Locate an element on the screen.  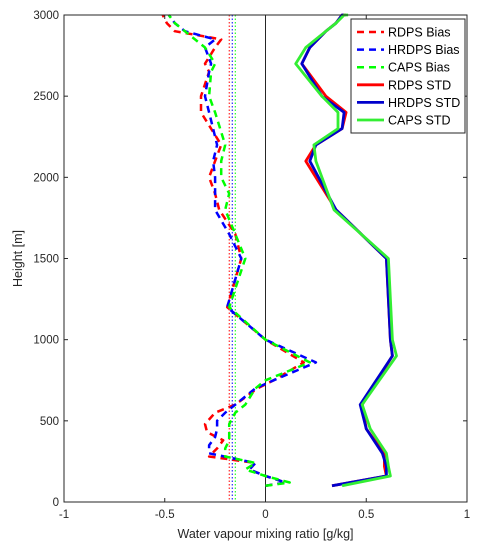
legend-label: RDPS STD is located at coordinates (419, 85).